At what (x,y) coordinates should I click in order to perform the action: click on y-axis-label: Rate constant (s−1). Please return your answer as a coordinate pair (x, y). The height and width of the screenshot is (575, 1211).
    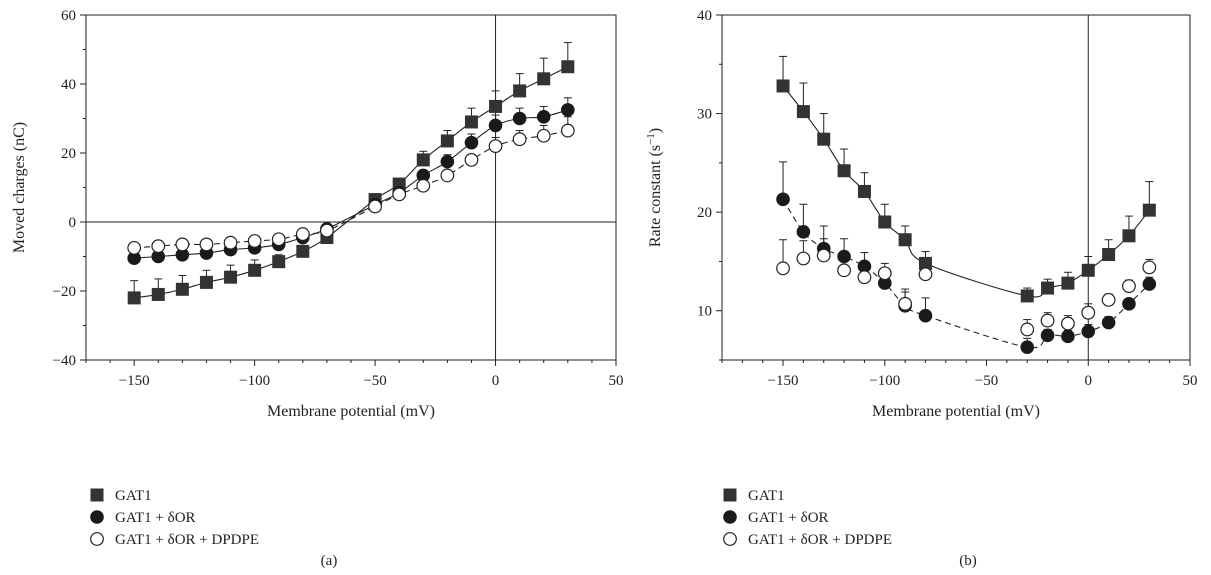
    Looking at the image, I should click on (654, 187).